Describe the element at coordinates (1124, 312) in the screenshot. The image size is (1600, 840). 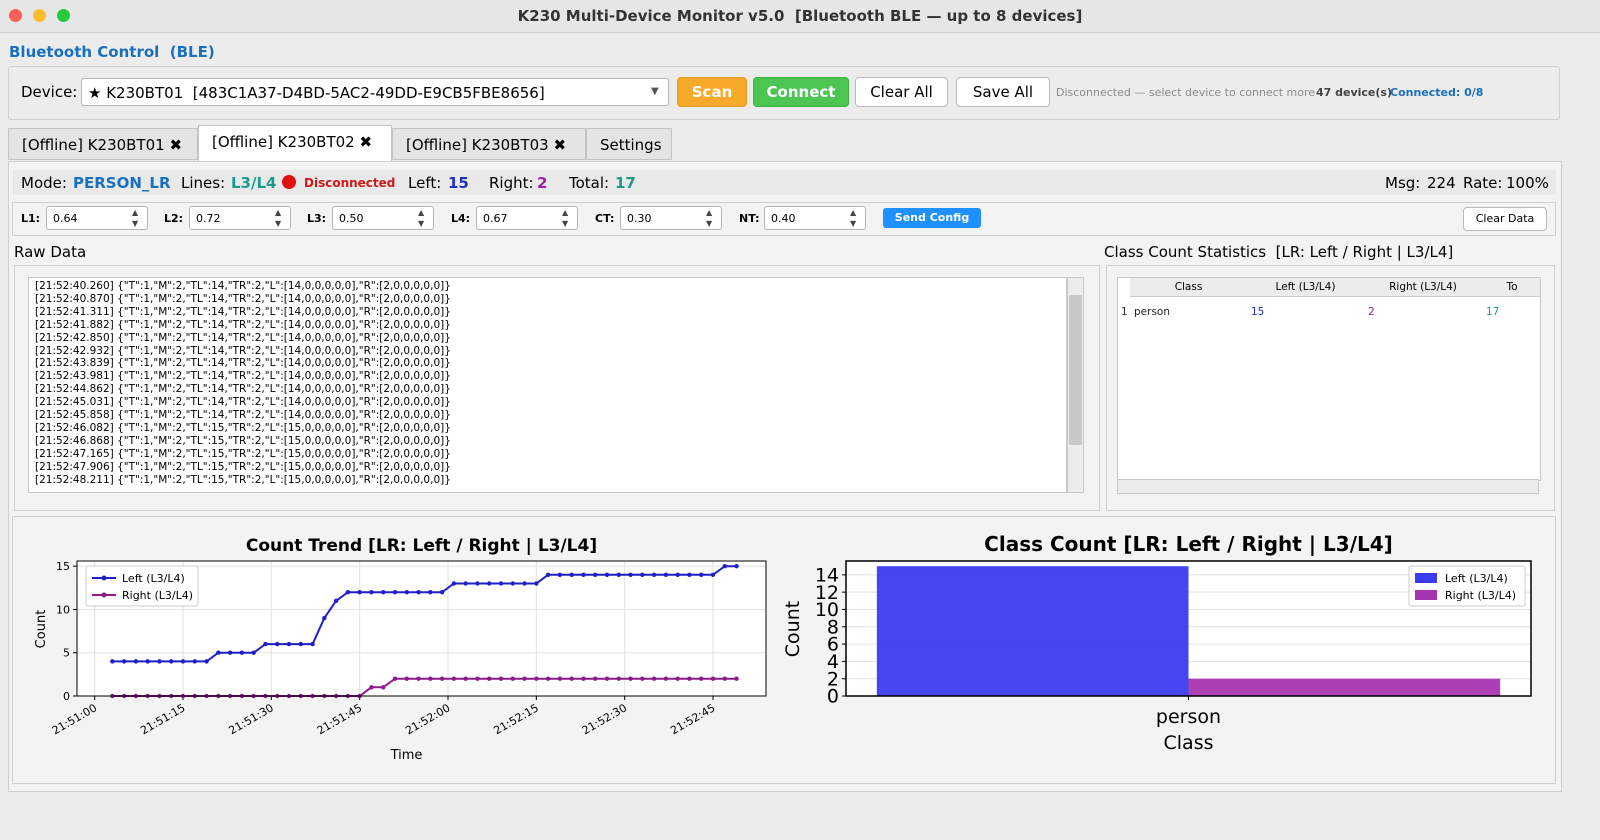
I see `table-cell: 1` at that location.